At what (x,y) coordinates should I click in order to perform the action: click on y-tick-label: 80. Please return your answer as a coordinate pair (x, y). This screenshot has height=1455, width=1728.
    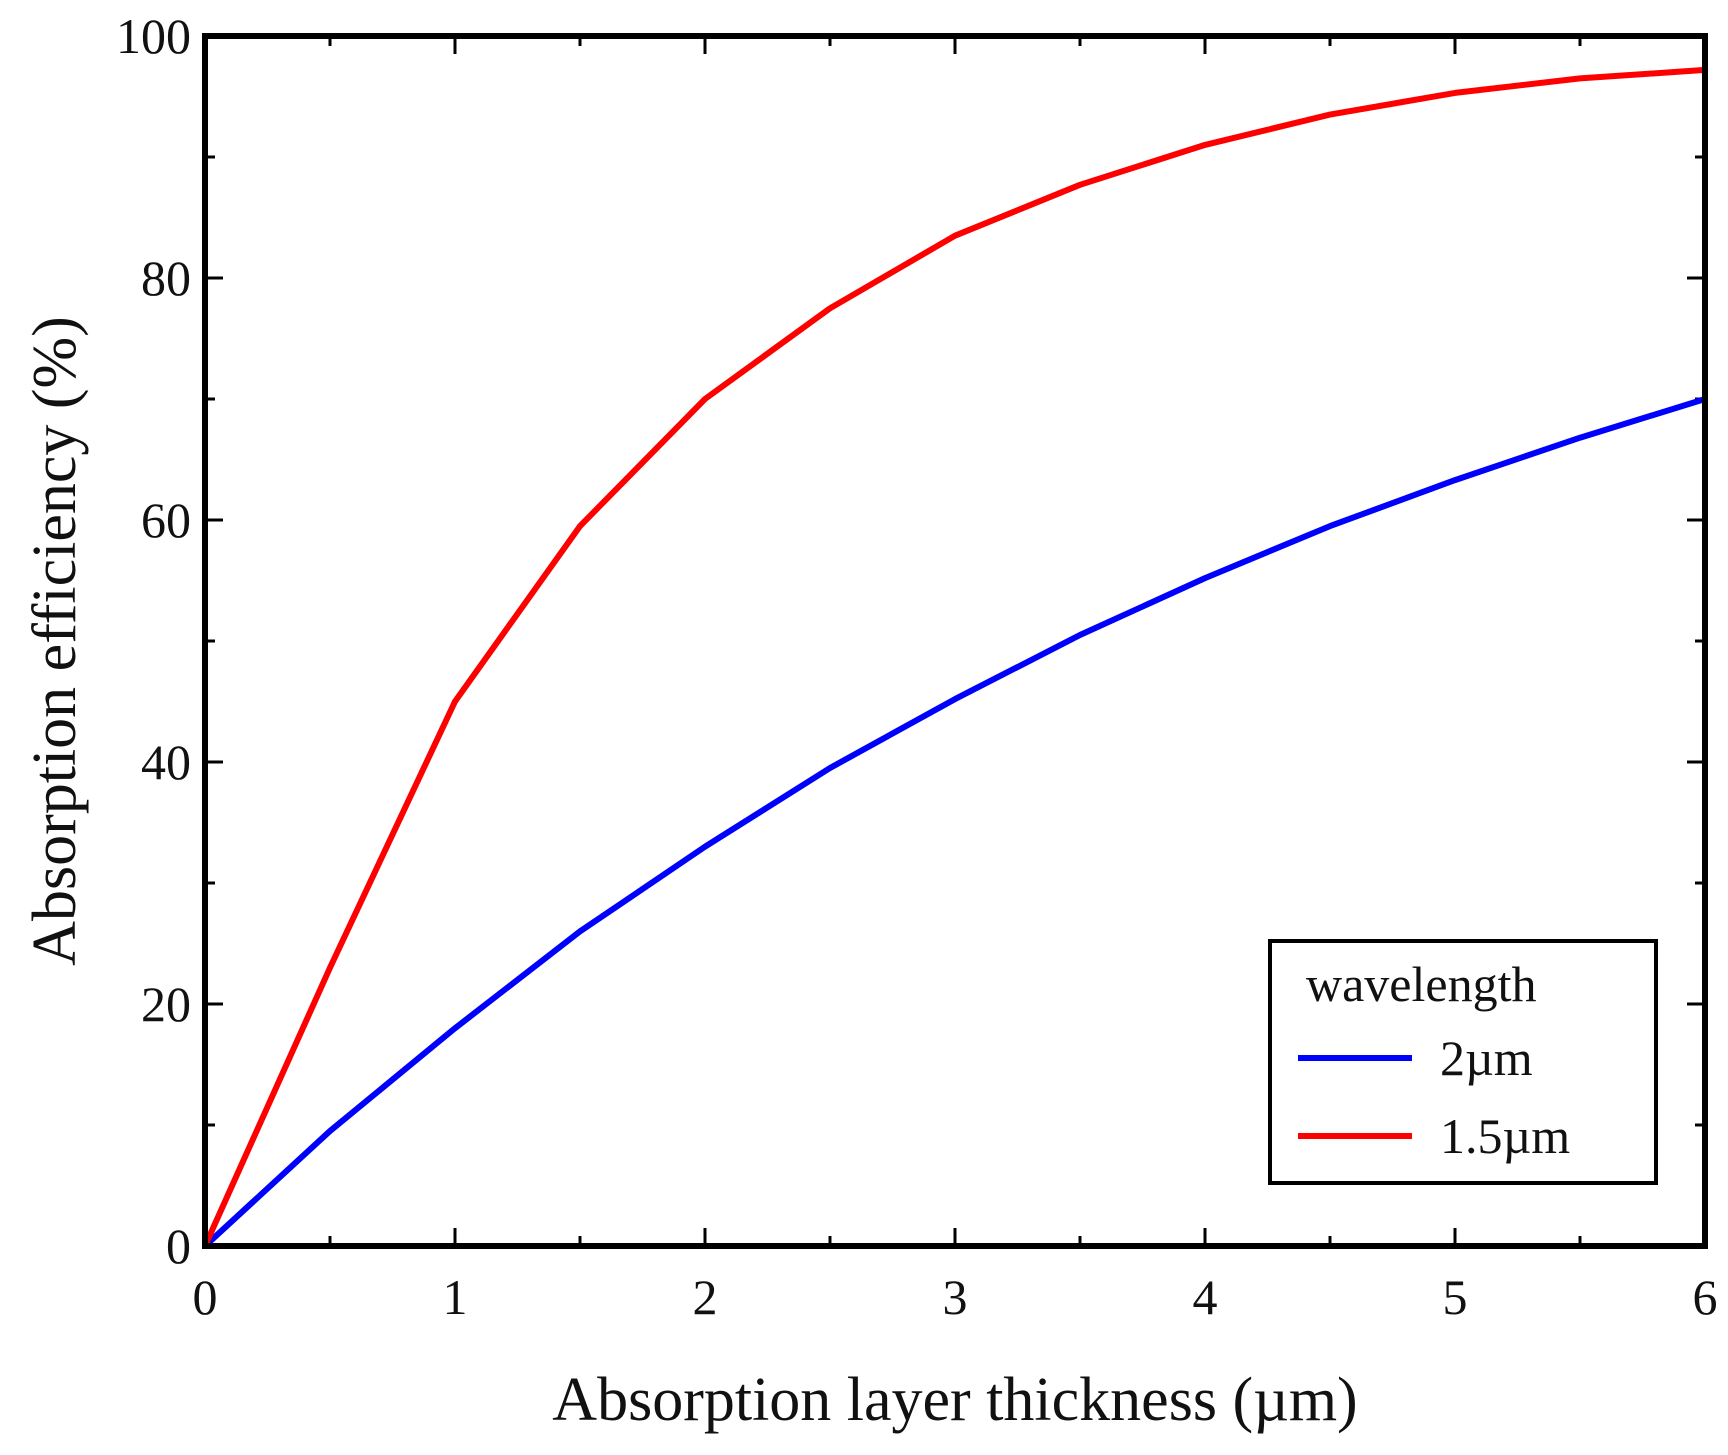
    Looking at the image, I should click on (166, 278).